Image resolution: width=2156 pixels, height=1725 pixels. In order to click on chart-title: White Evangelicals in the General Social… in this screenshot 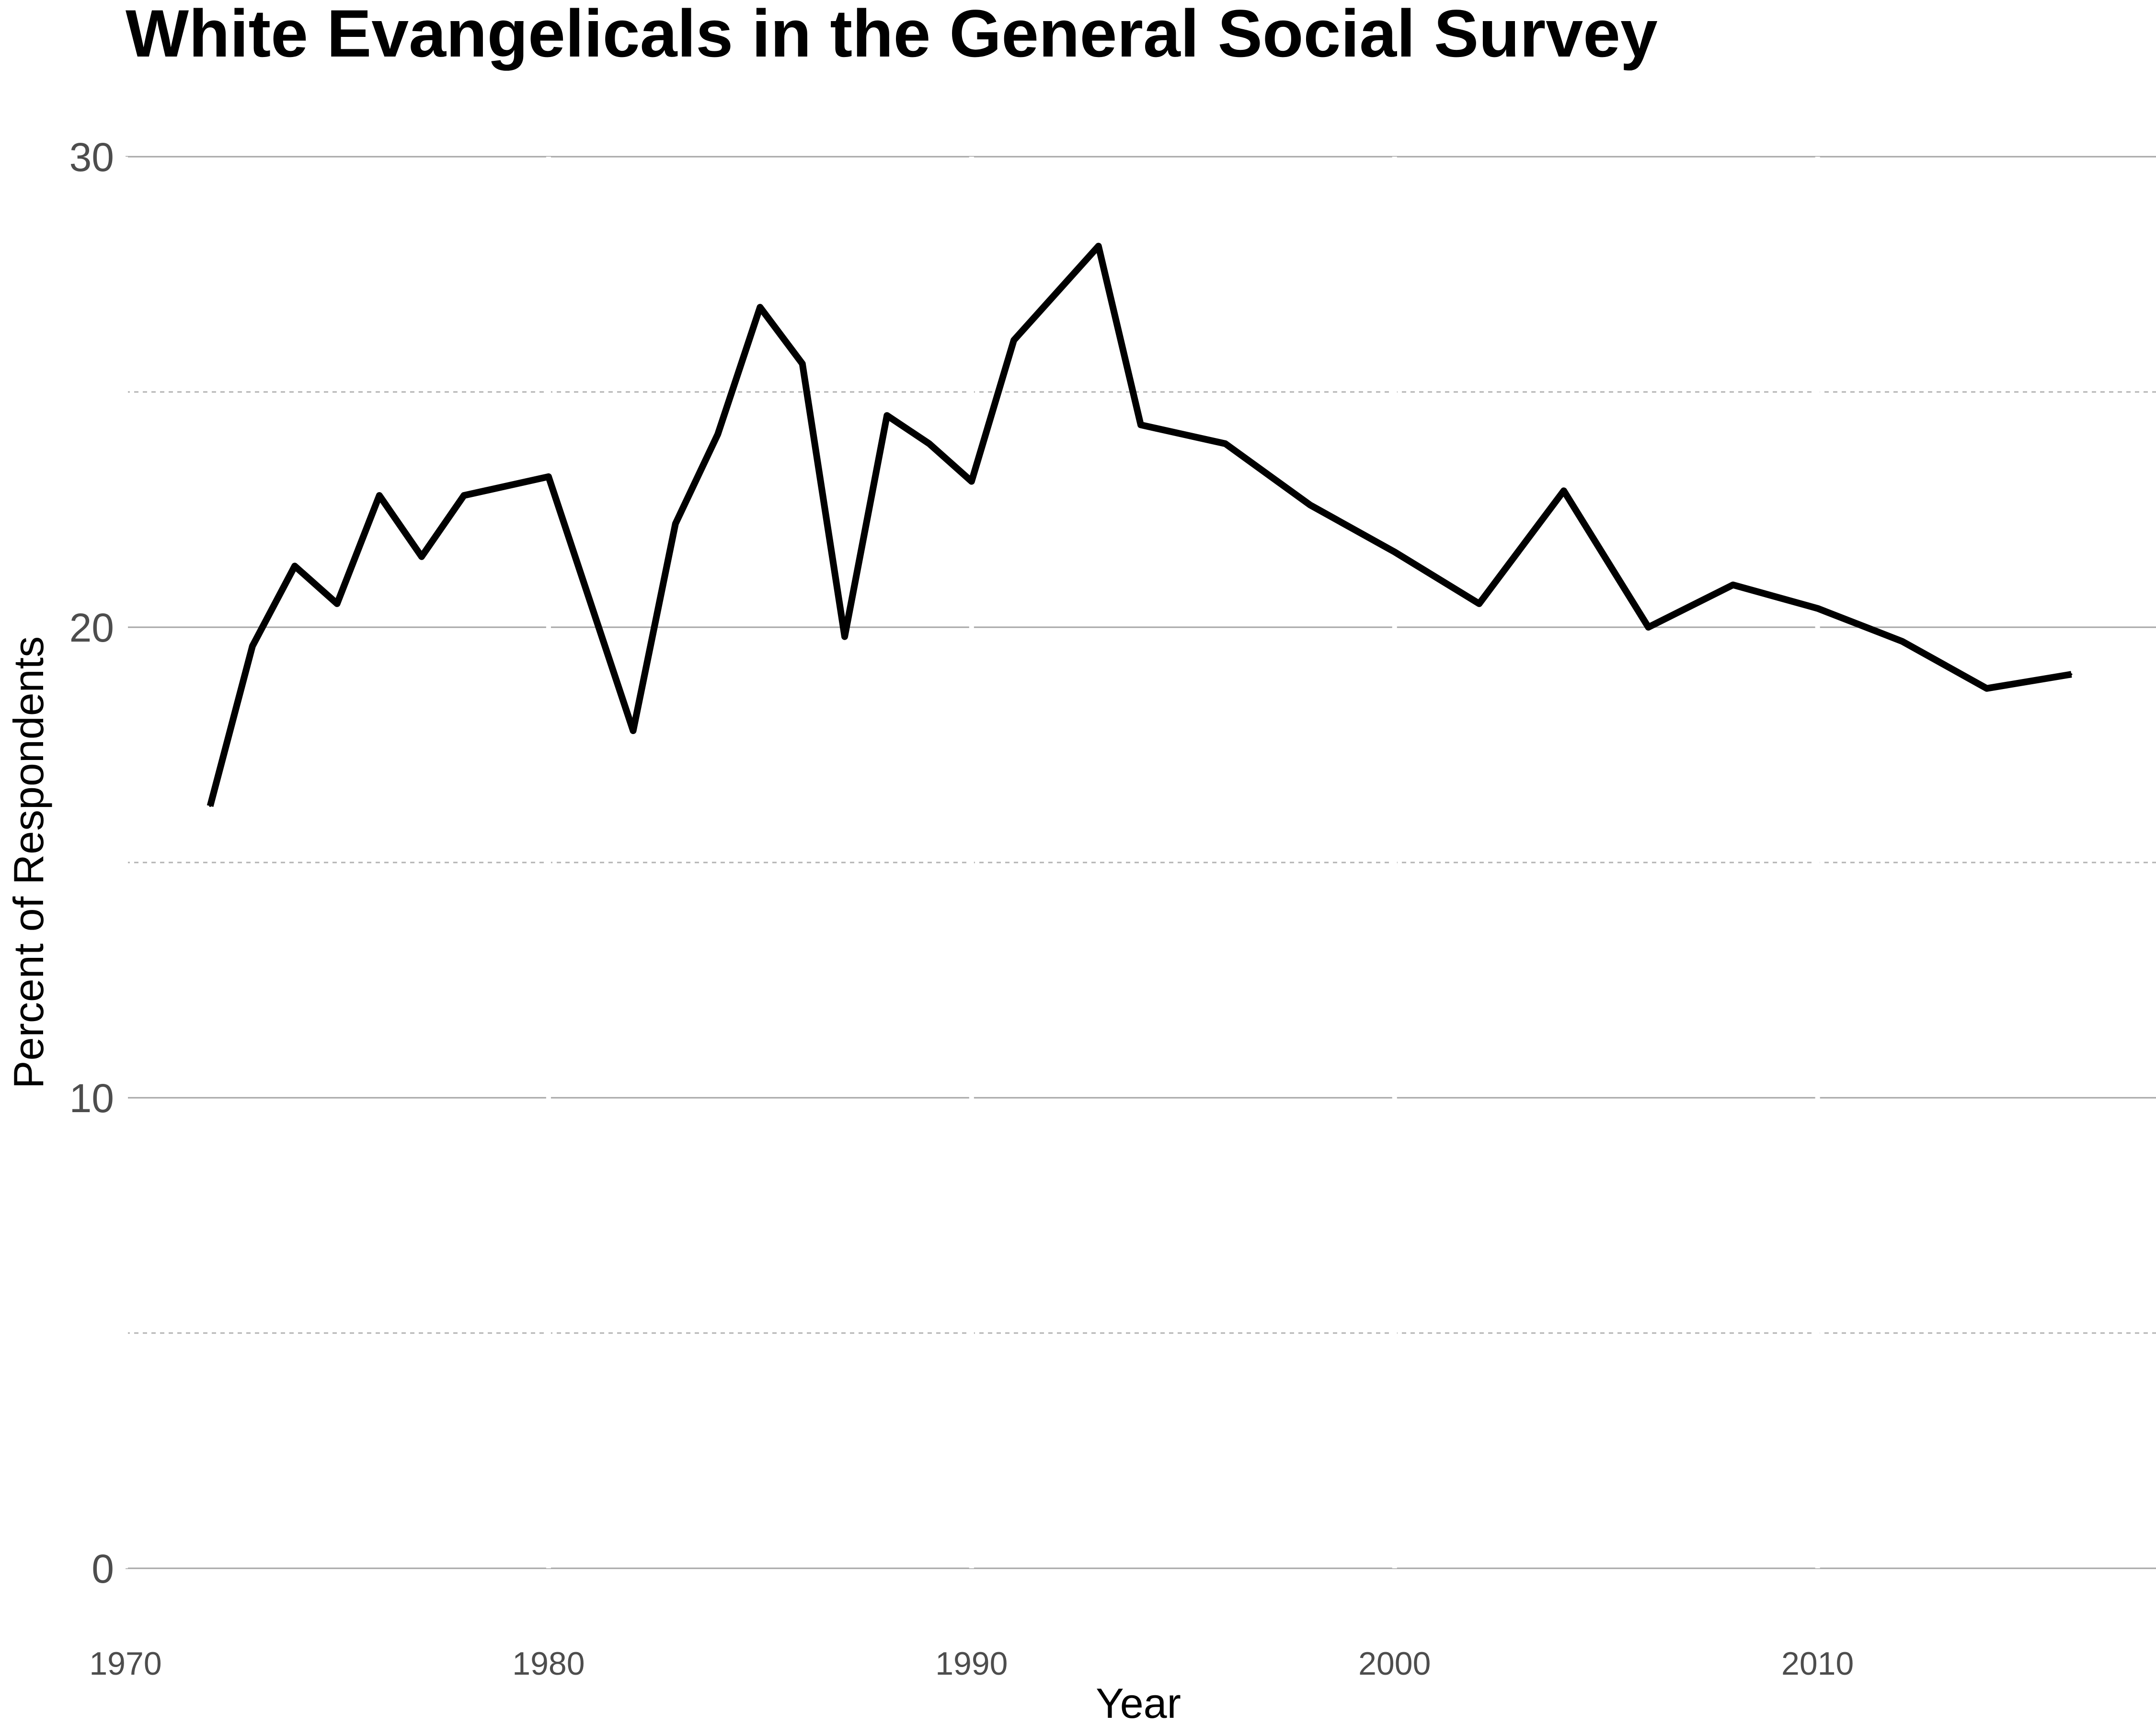, I will do `click(892, 35)`.